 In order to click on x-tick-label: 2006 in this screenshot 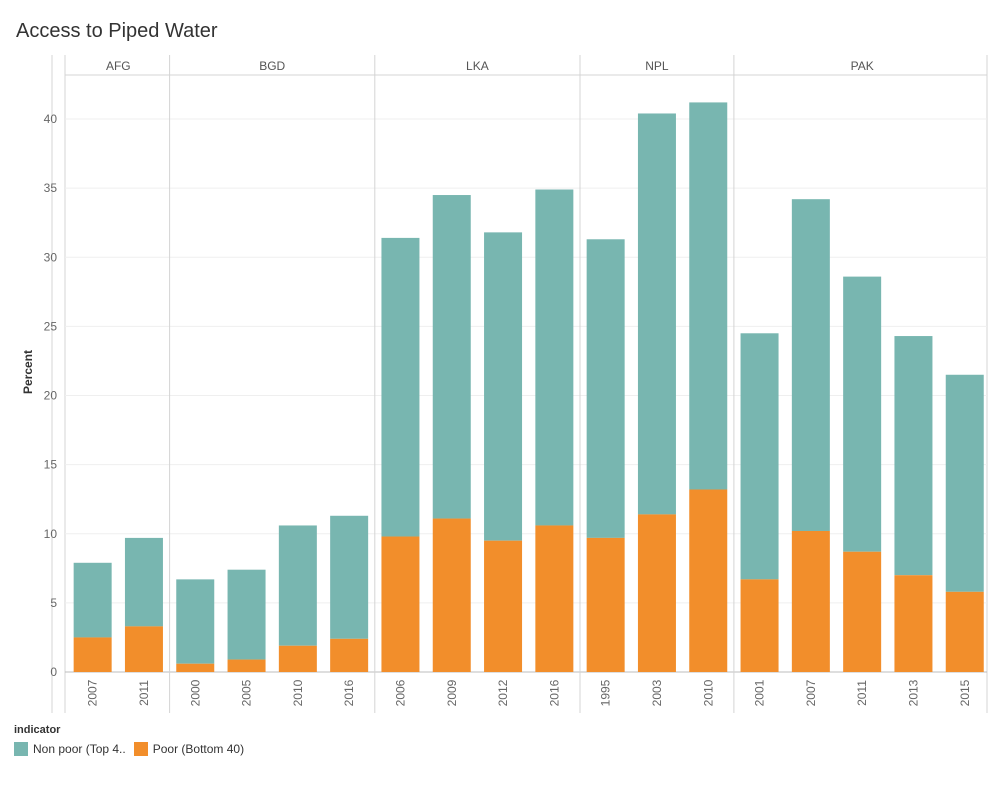, I will do `click(400, 692)`.